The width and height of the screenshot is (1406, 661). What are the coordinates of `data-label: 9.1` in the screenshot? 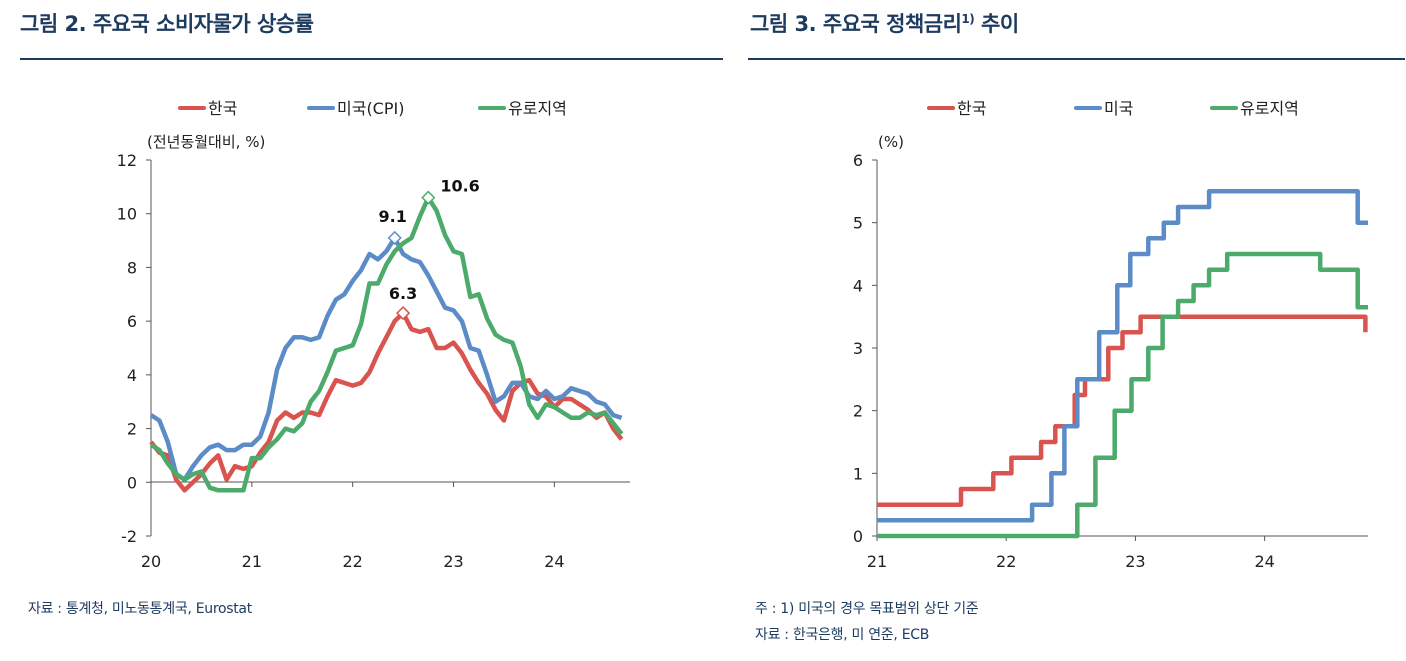 It's located at (393, 216).